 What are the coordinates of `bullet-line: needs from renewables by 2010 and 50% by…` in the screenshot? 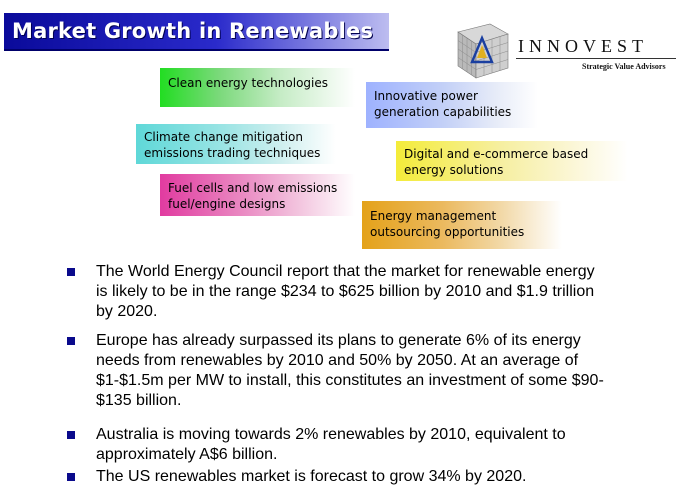 It's located at (337, 360).